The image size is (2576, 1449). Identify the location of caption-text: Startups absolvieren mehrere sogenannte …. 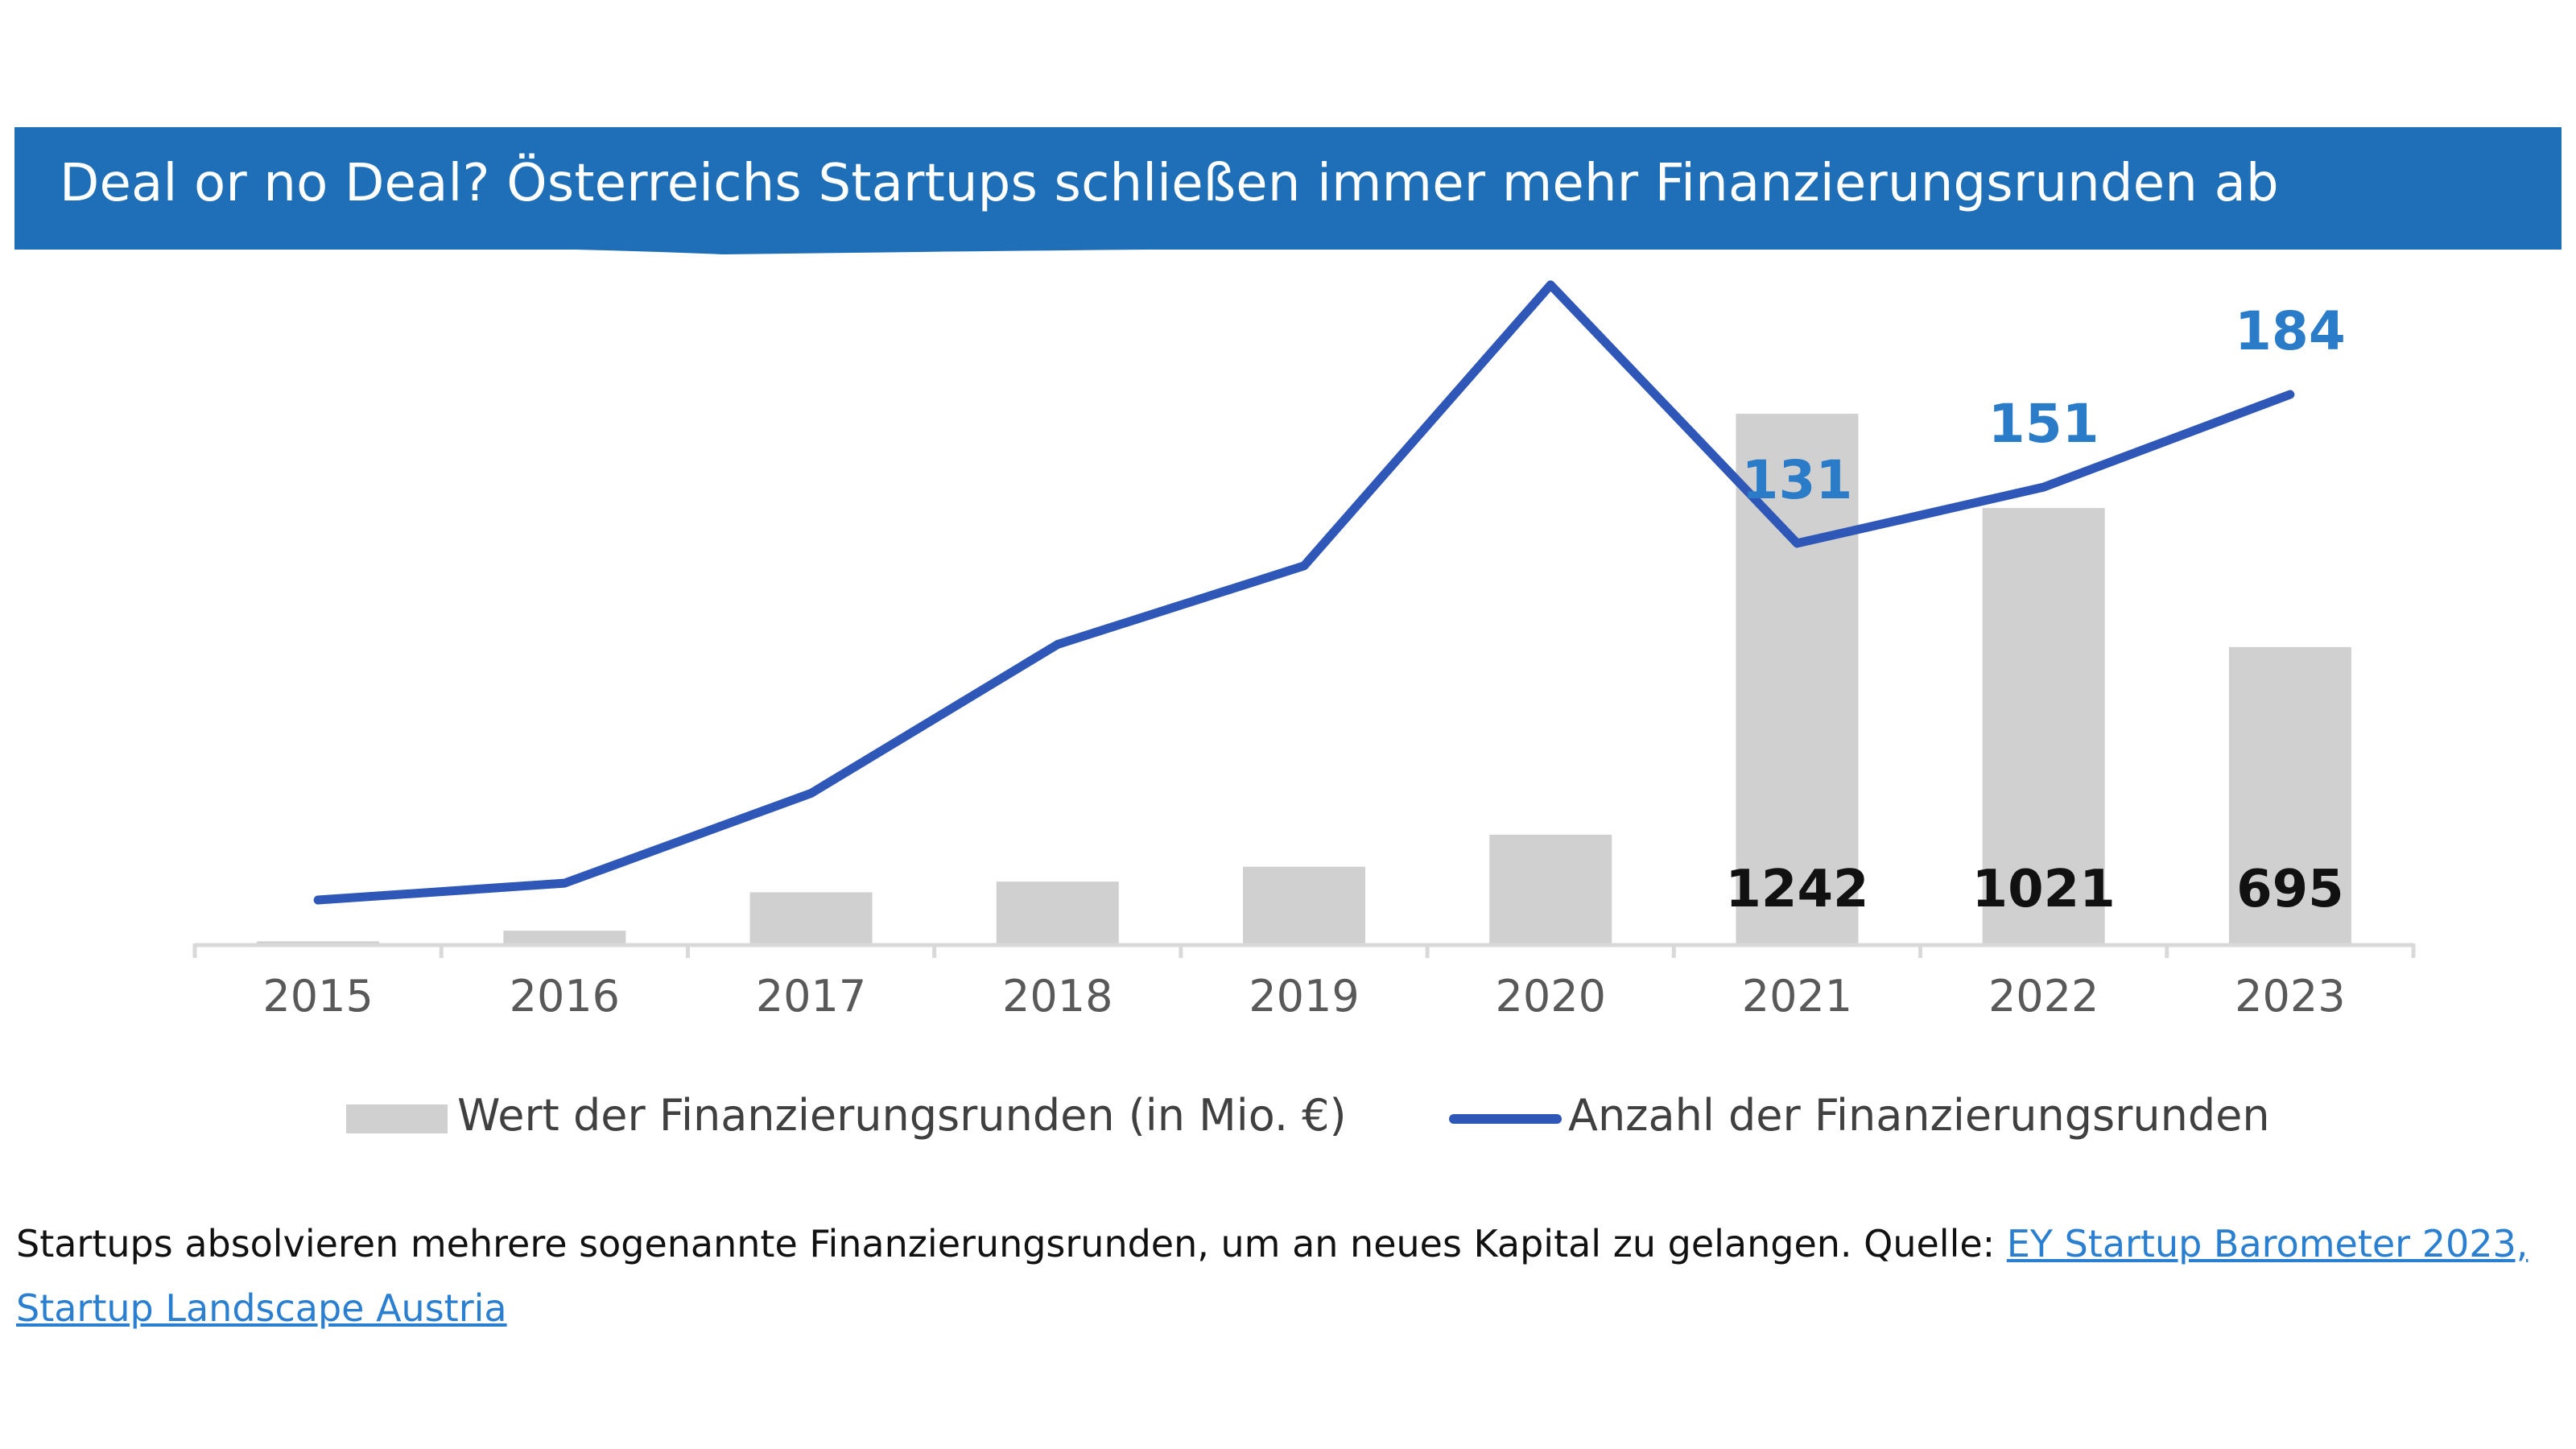
(1011, 1243).